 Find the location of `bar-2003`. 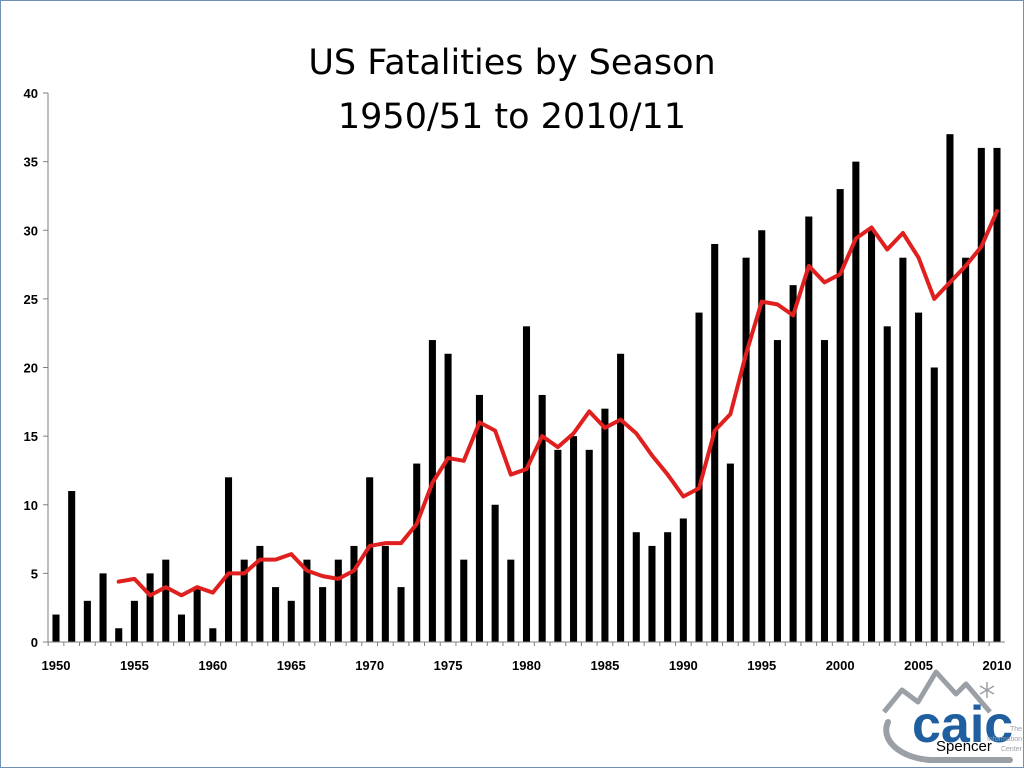

bar-2003 is located at coordinates (887, 484).